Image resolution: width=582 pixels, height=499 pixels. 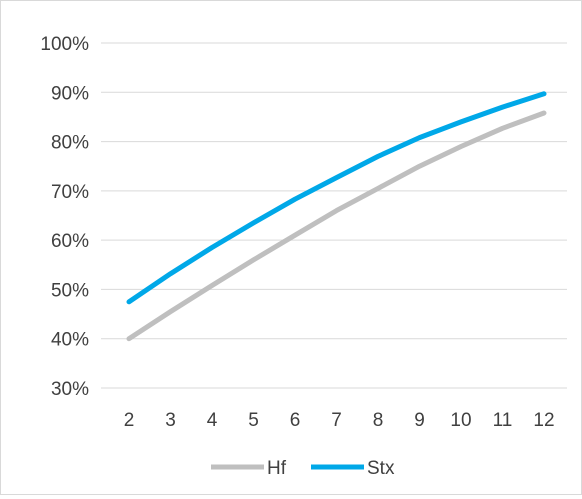 What do you see at coordinates (419, 420) in the screenshot?
I see `x-tick-label: 9` at bounding box center [419, 420].